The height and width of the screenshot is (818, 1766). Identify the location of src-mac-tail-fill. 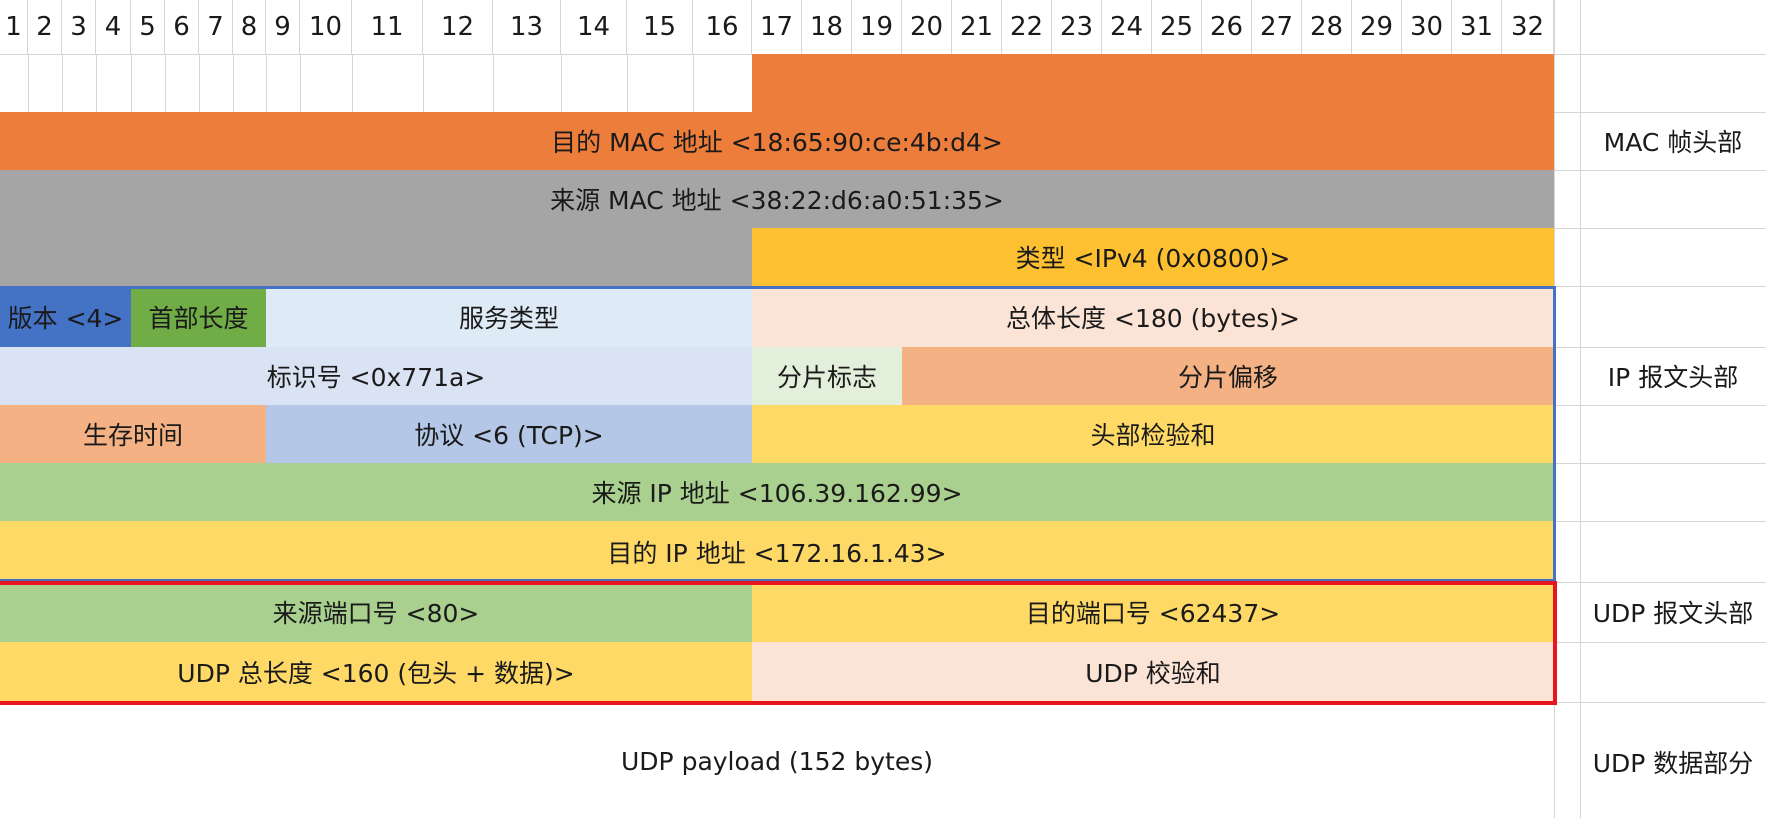
(376, 257).